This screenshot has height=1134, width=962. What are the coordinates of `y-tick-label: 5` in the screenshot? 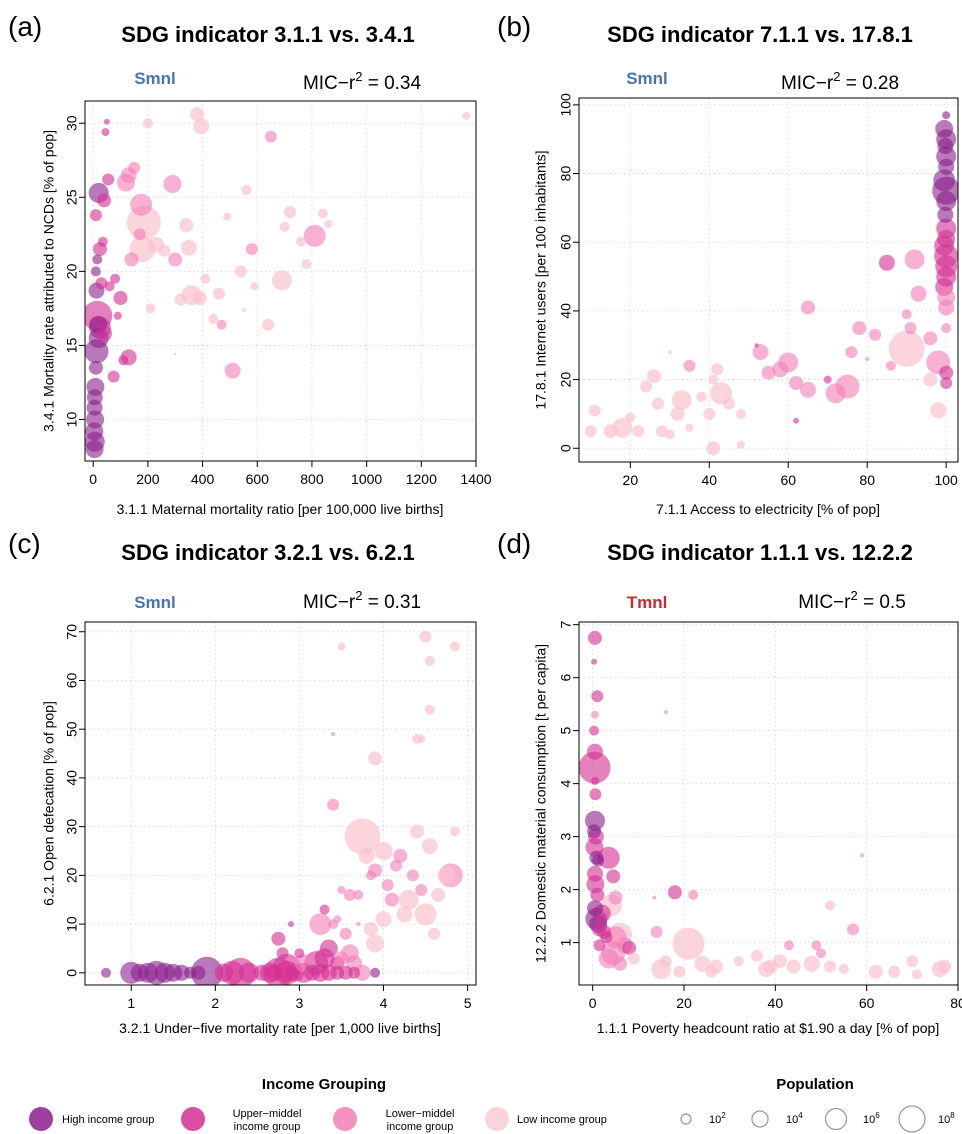 It's located at (566, 731).